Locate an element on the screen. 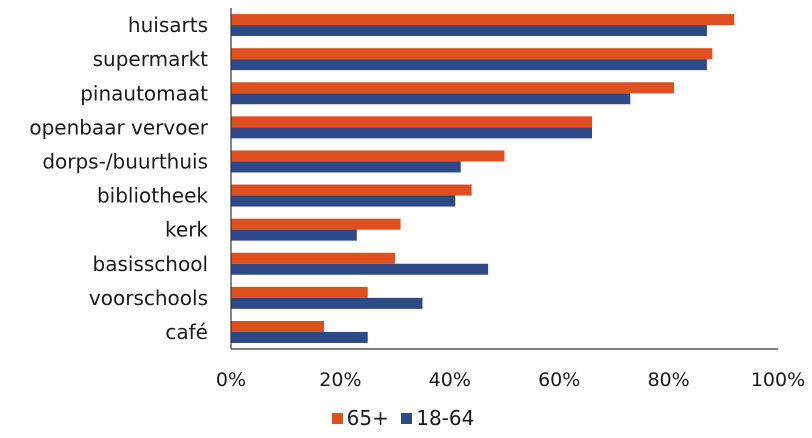 The image size is (812, 438). category-label: voorschools is located at coordinates (148, 298).